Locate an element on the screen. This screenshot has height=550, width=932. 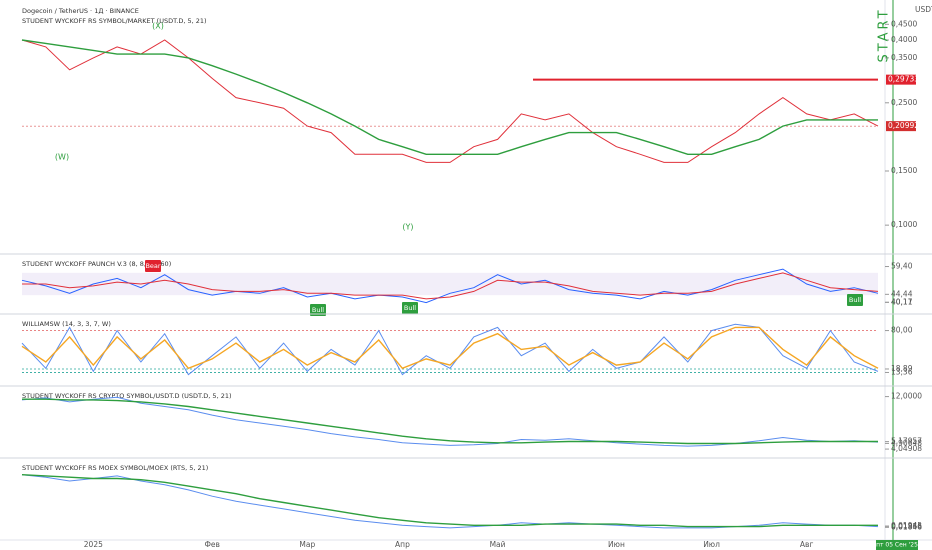
y-tick-label: 0,01945 is located at coordinates (906, 525).